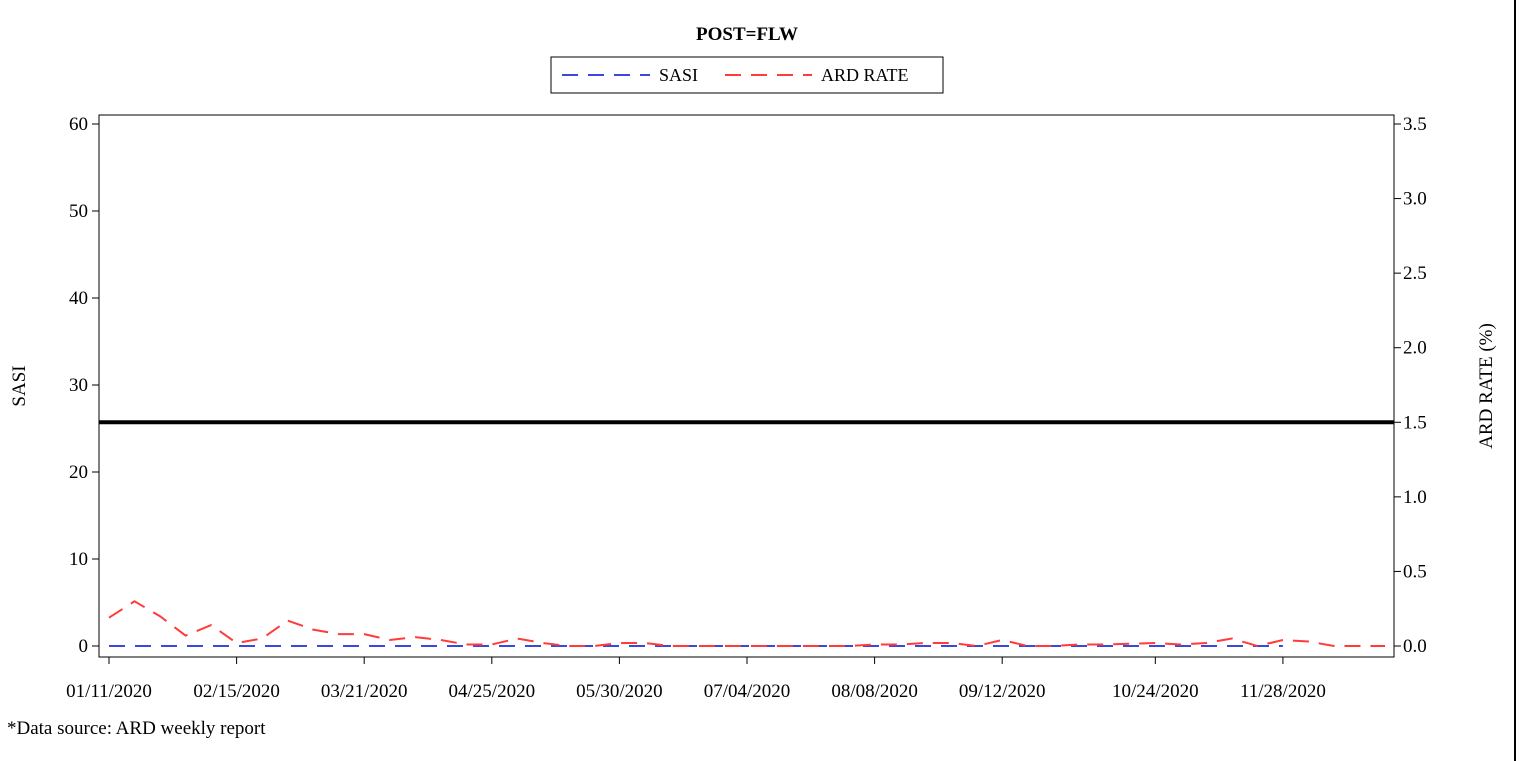  Describe the element at coordinates (1415, 422) in the screenshot. I see `y2-tick-label: 1.5` at that location.